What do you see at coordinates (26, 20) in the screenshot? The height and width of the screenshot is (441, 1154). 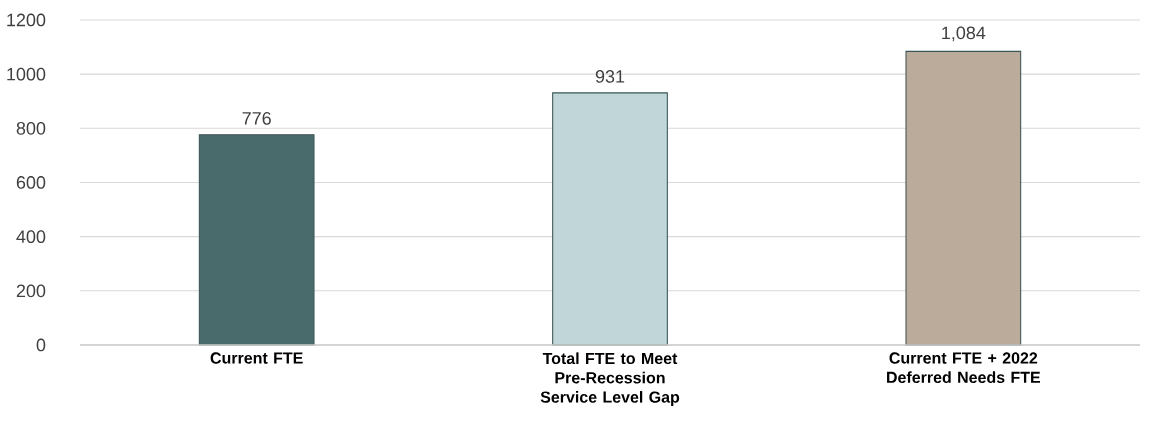 I see `y-tick-label: 1200` at bounding box center [26, 20].